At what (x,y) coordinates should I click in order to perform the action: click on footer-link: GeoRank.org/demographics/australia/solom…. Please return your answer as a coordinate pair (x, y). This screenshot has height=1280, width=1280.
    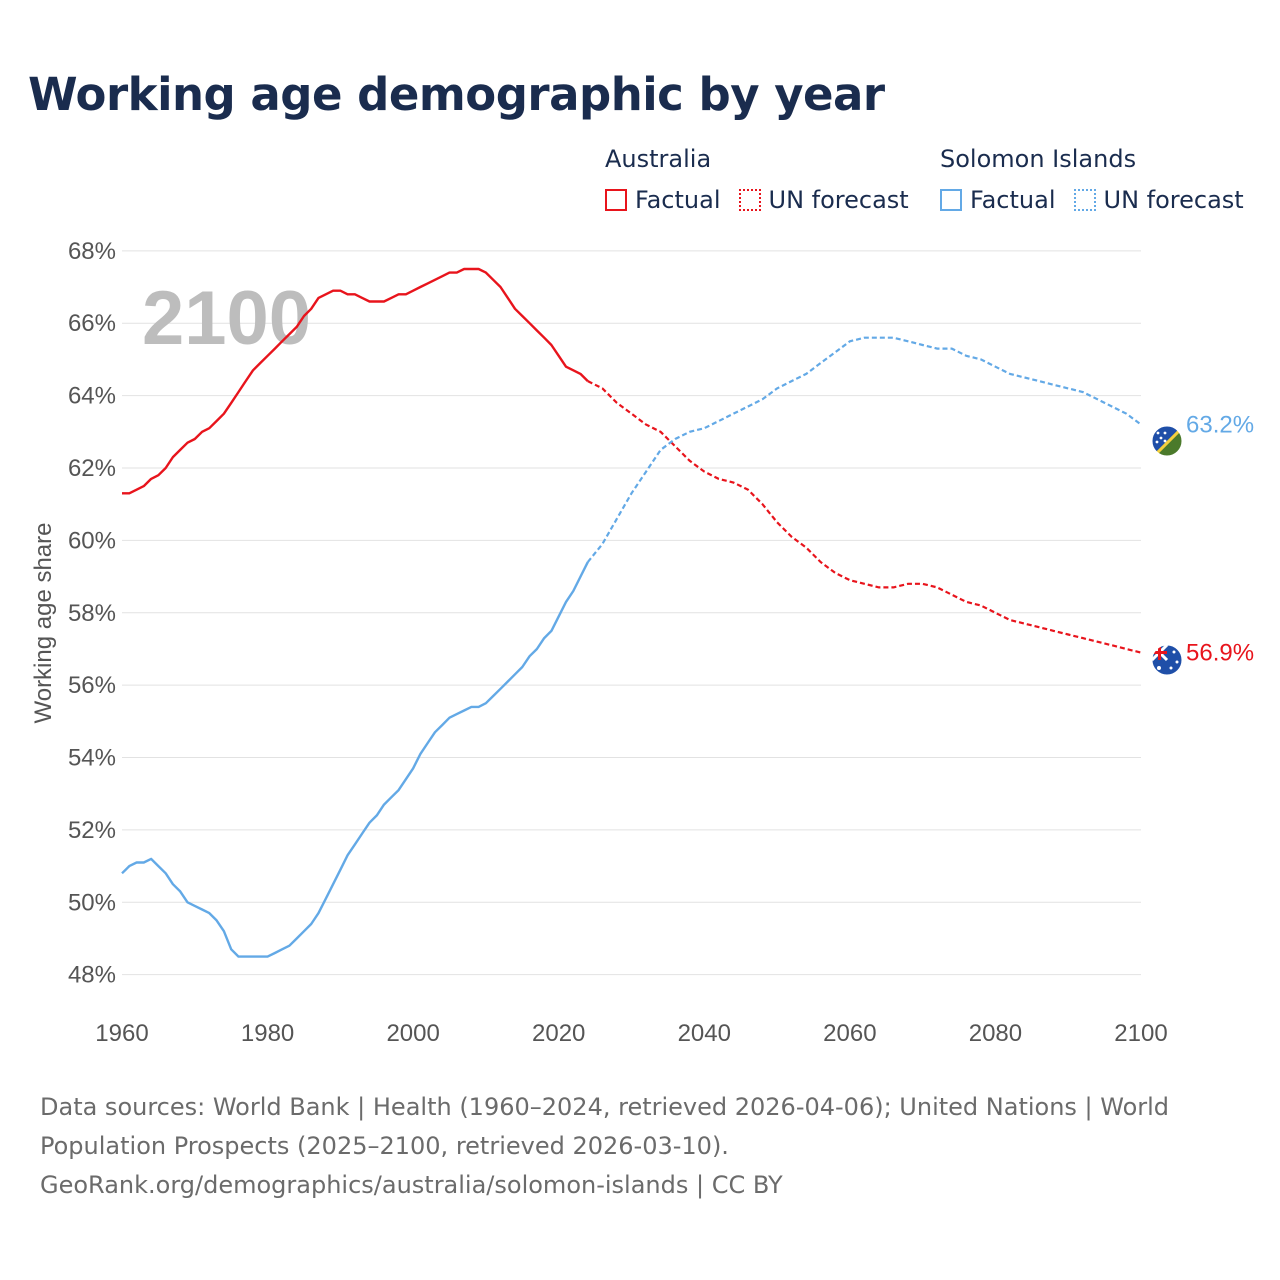
    Looking at the image, I should click on (411, 1185).